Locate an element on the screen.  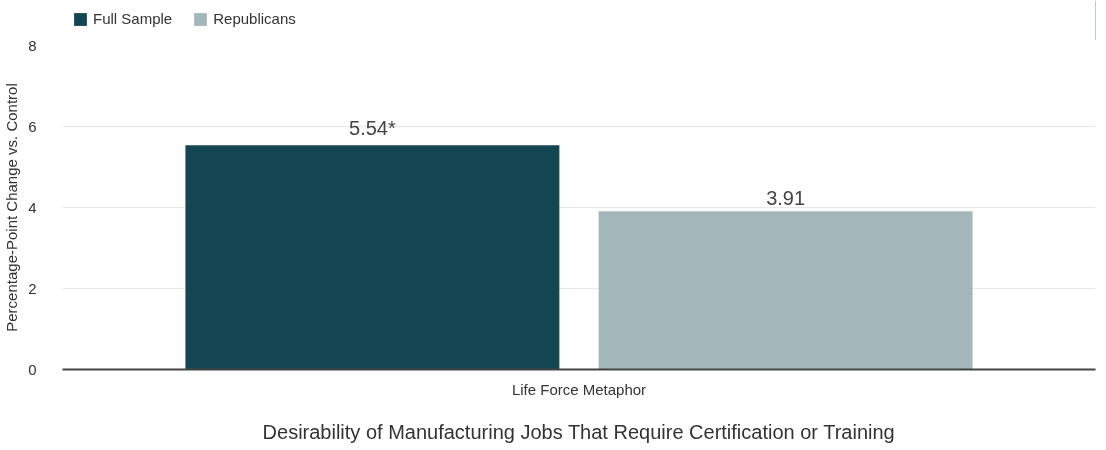
x-tick-label: Life Force Metaphor is located at coordinates (579, 389).